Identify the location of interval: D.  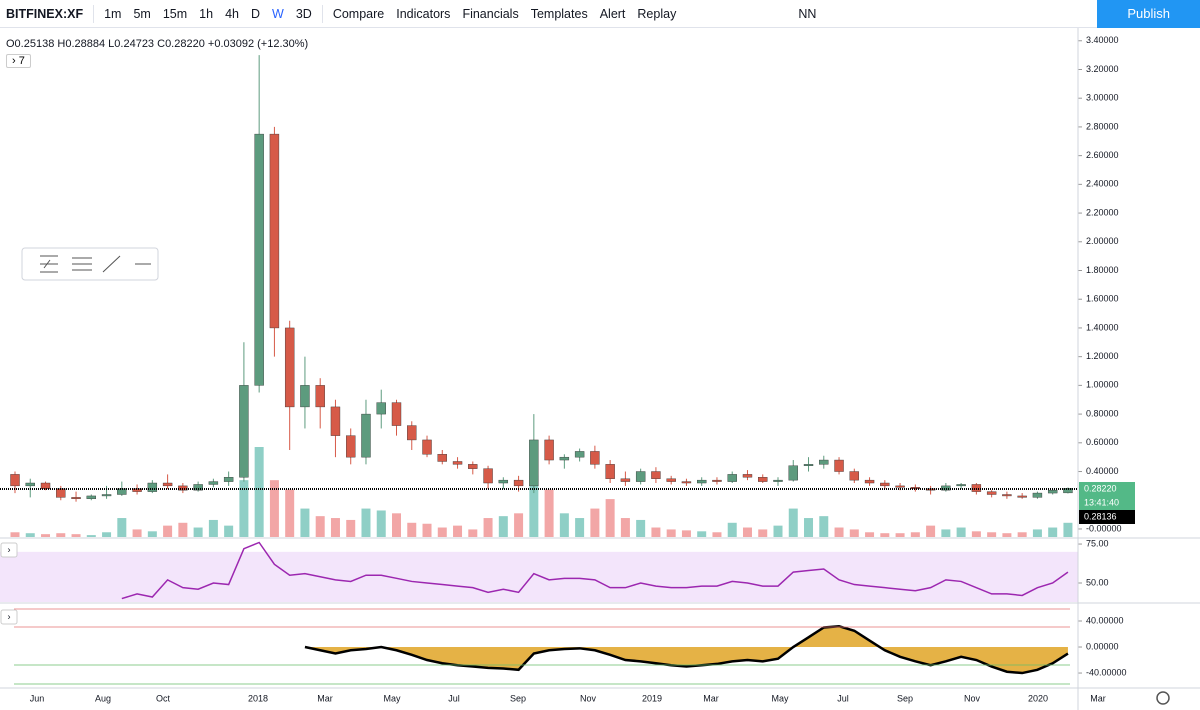
(255, 13).